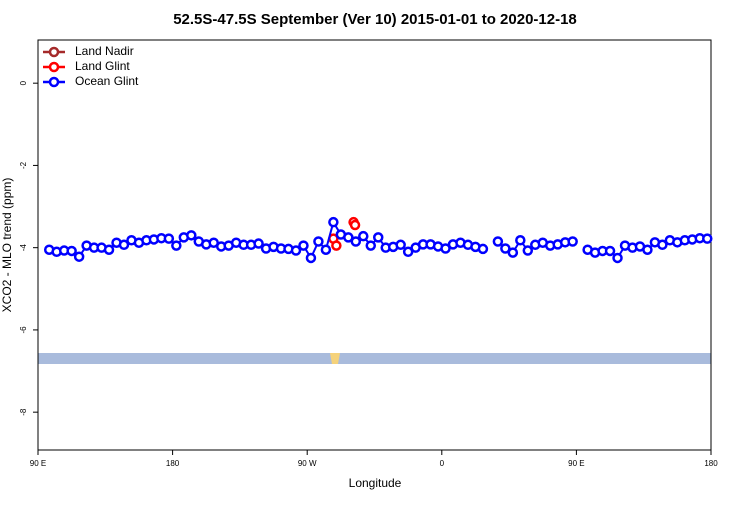 The image size is (750, 505). I want to click on y-axis-label: XCO2 - MLO trend (ppm), so click(7, 245).